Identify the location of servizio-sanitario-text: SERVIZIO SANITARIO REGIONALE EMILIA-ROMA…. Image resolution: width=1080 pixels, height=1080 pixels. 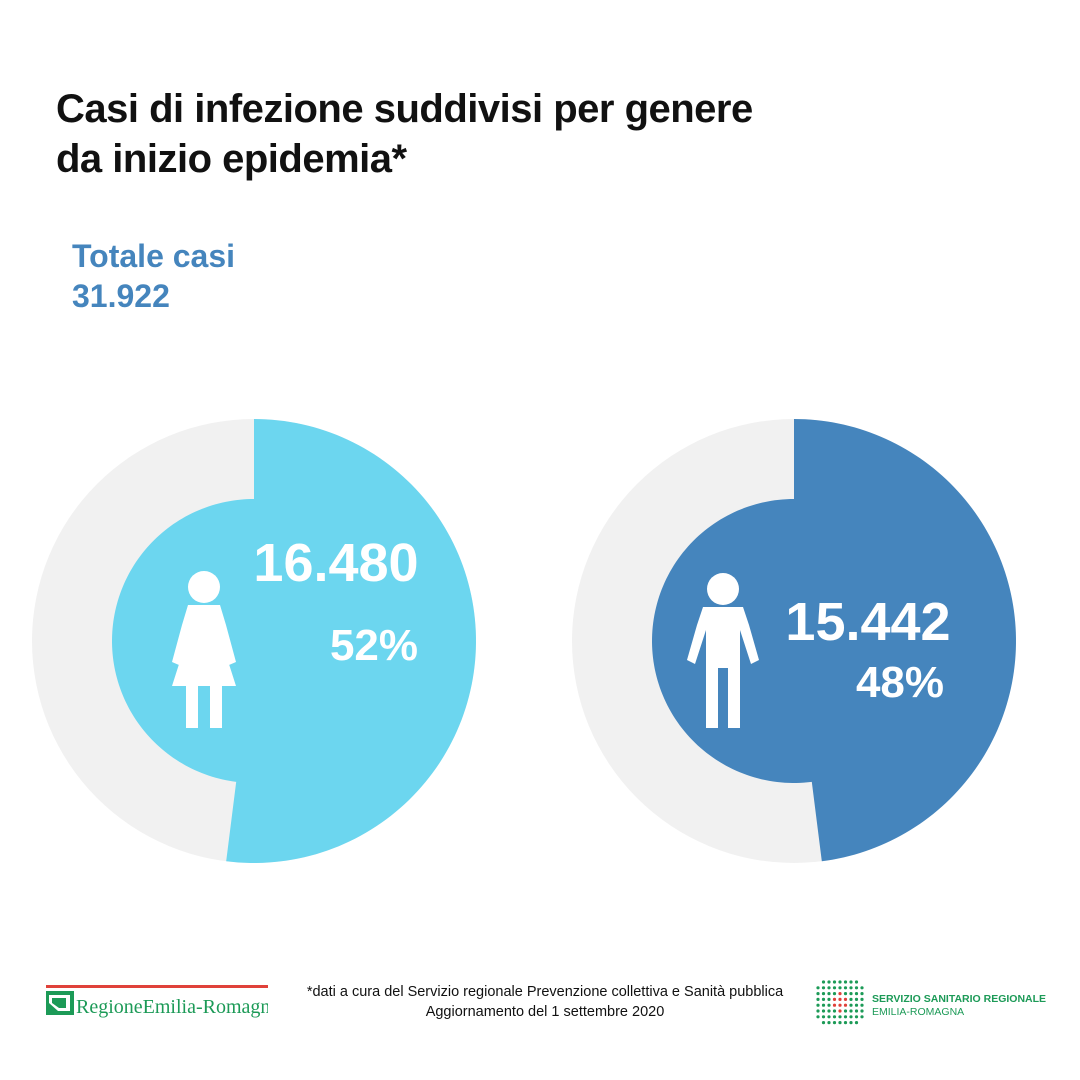
(959, 1006).